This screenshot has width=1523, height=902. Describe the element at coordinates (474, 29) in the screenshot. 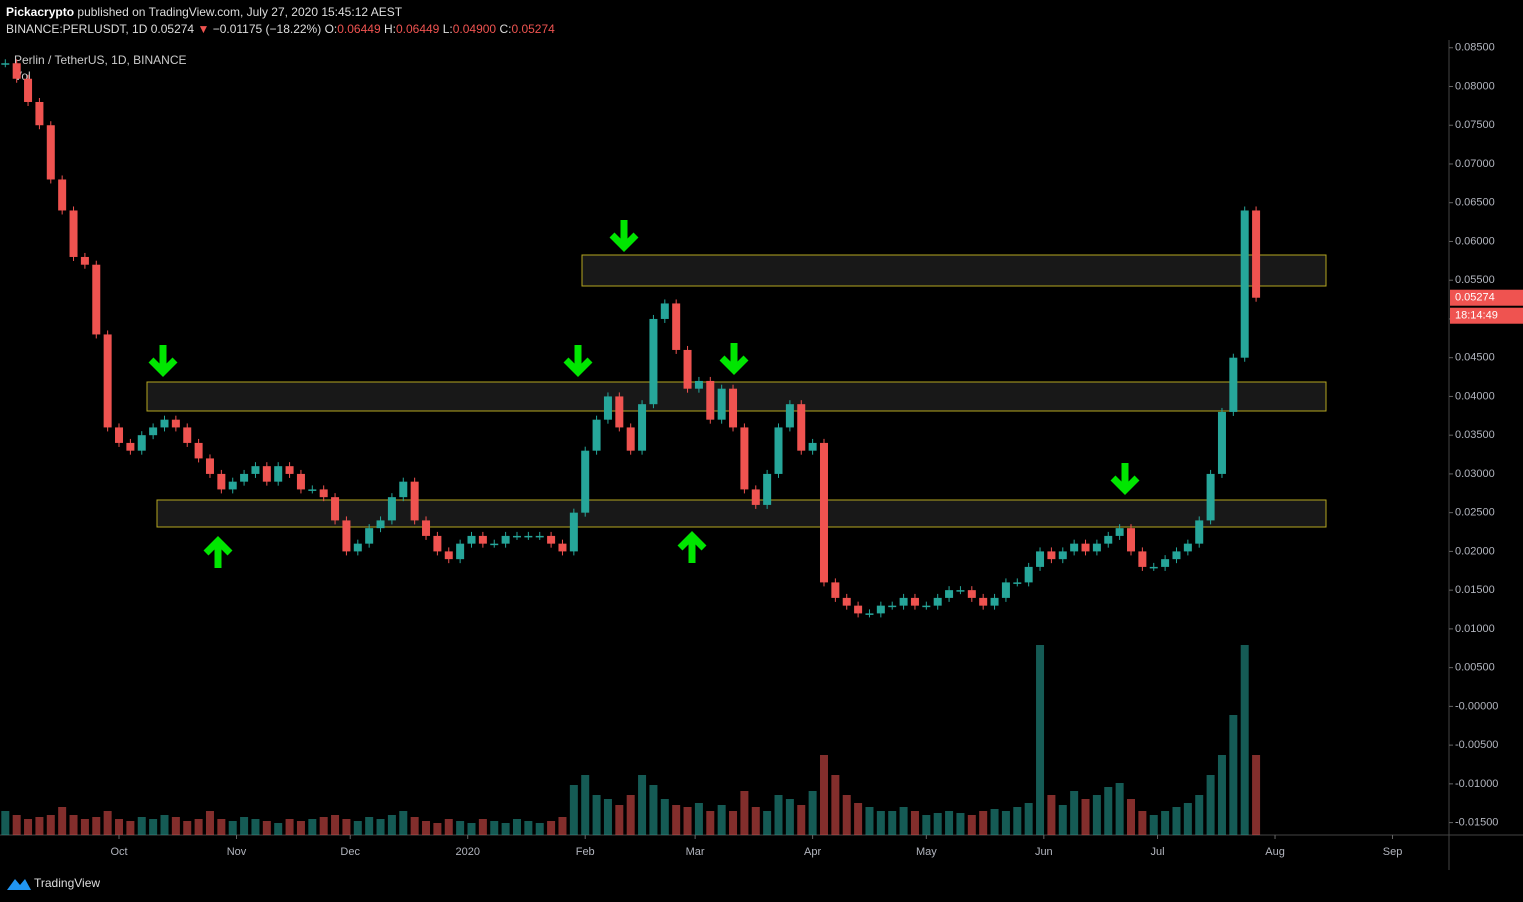

I see `l: 0.04900` at that location.